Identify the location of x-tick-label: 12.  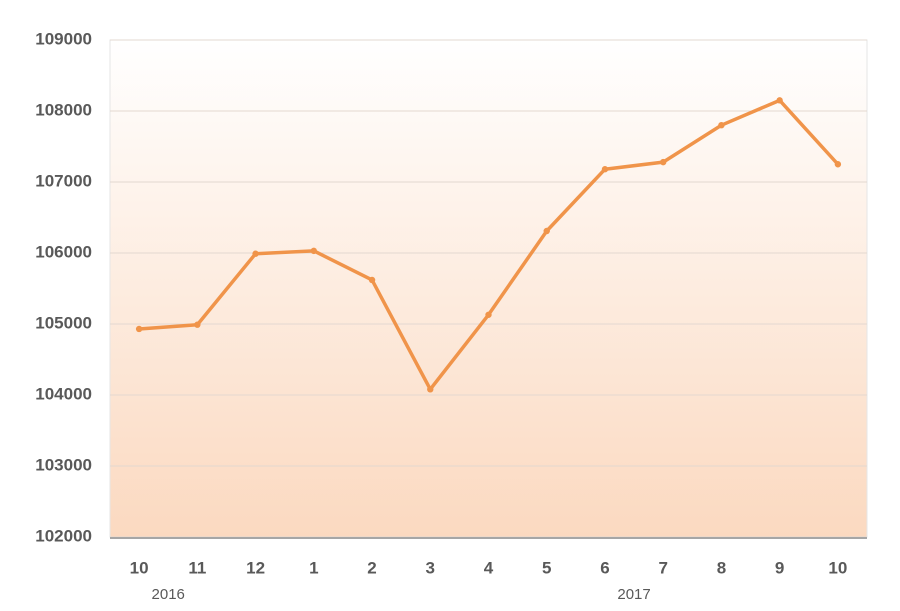
(255, 567).